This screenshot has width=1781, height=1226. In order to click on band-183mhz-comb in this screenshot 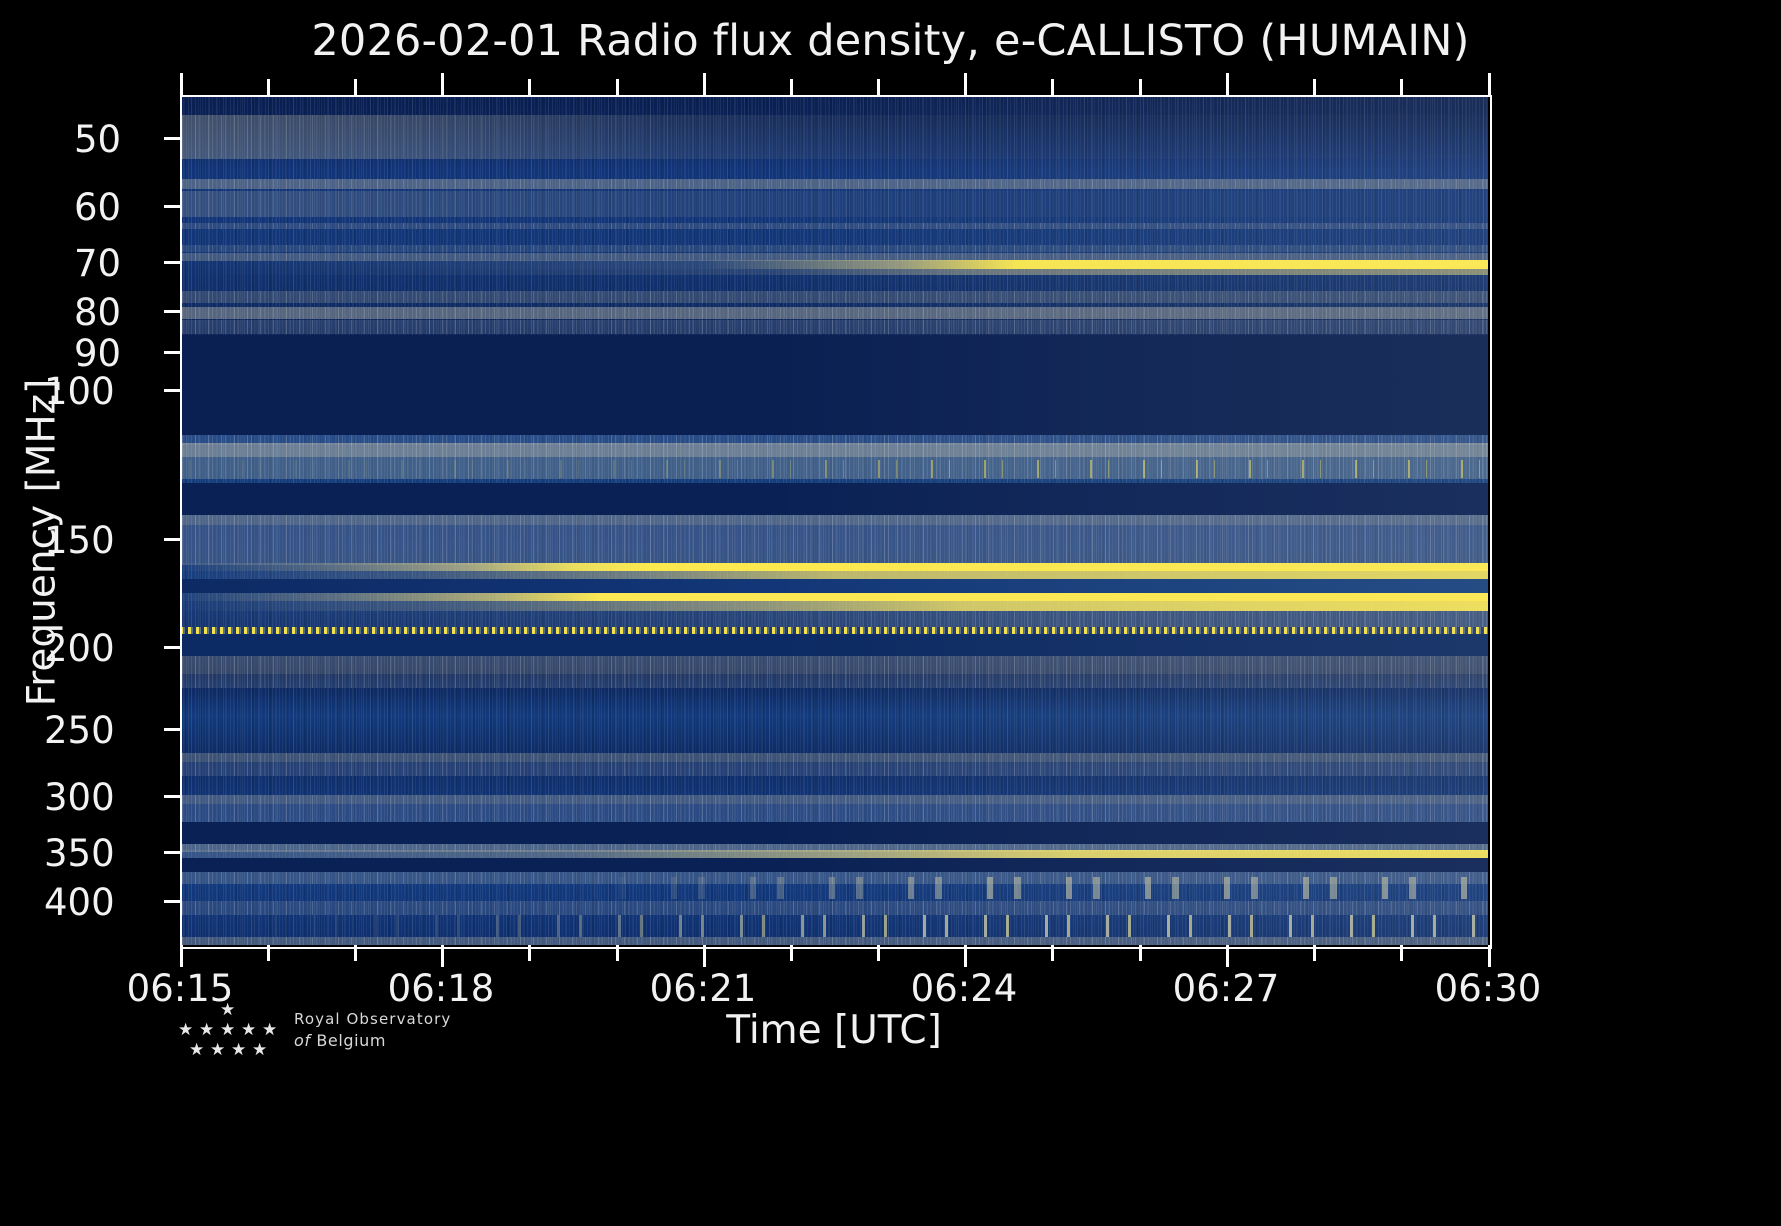, I will do `click(834, 630)`.